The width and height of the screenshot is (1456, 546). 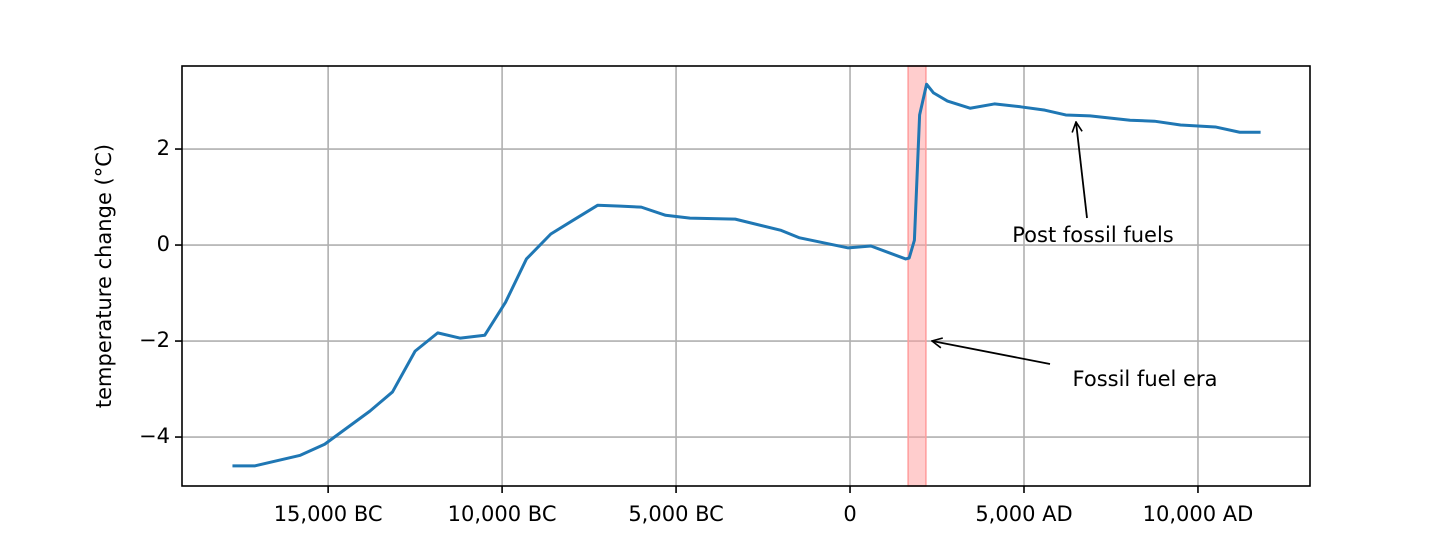 I want to click on y-tick-label: 2, so click(x=163, y=148).